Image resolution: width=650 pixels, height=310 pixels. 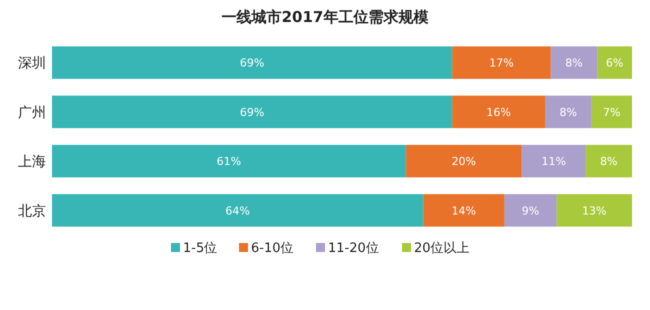 I want to click on data-label: 14%, so click(x=464, y=211).